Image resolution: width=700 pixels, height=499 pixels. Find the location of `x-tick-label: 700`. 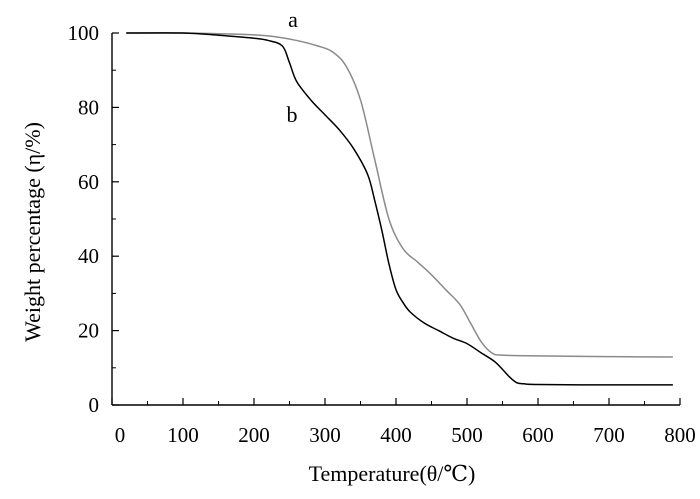

x-tick-label: 700 is located at coordinates (609, 435).